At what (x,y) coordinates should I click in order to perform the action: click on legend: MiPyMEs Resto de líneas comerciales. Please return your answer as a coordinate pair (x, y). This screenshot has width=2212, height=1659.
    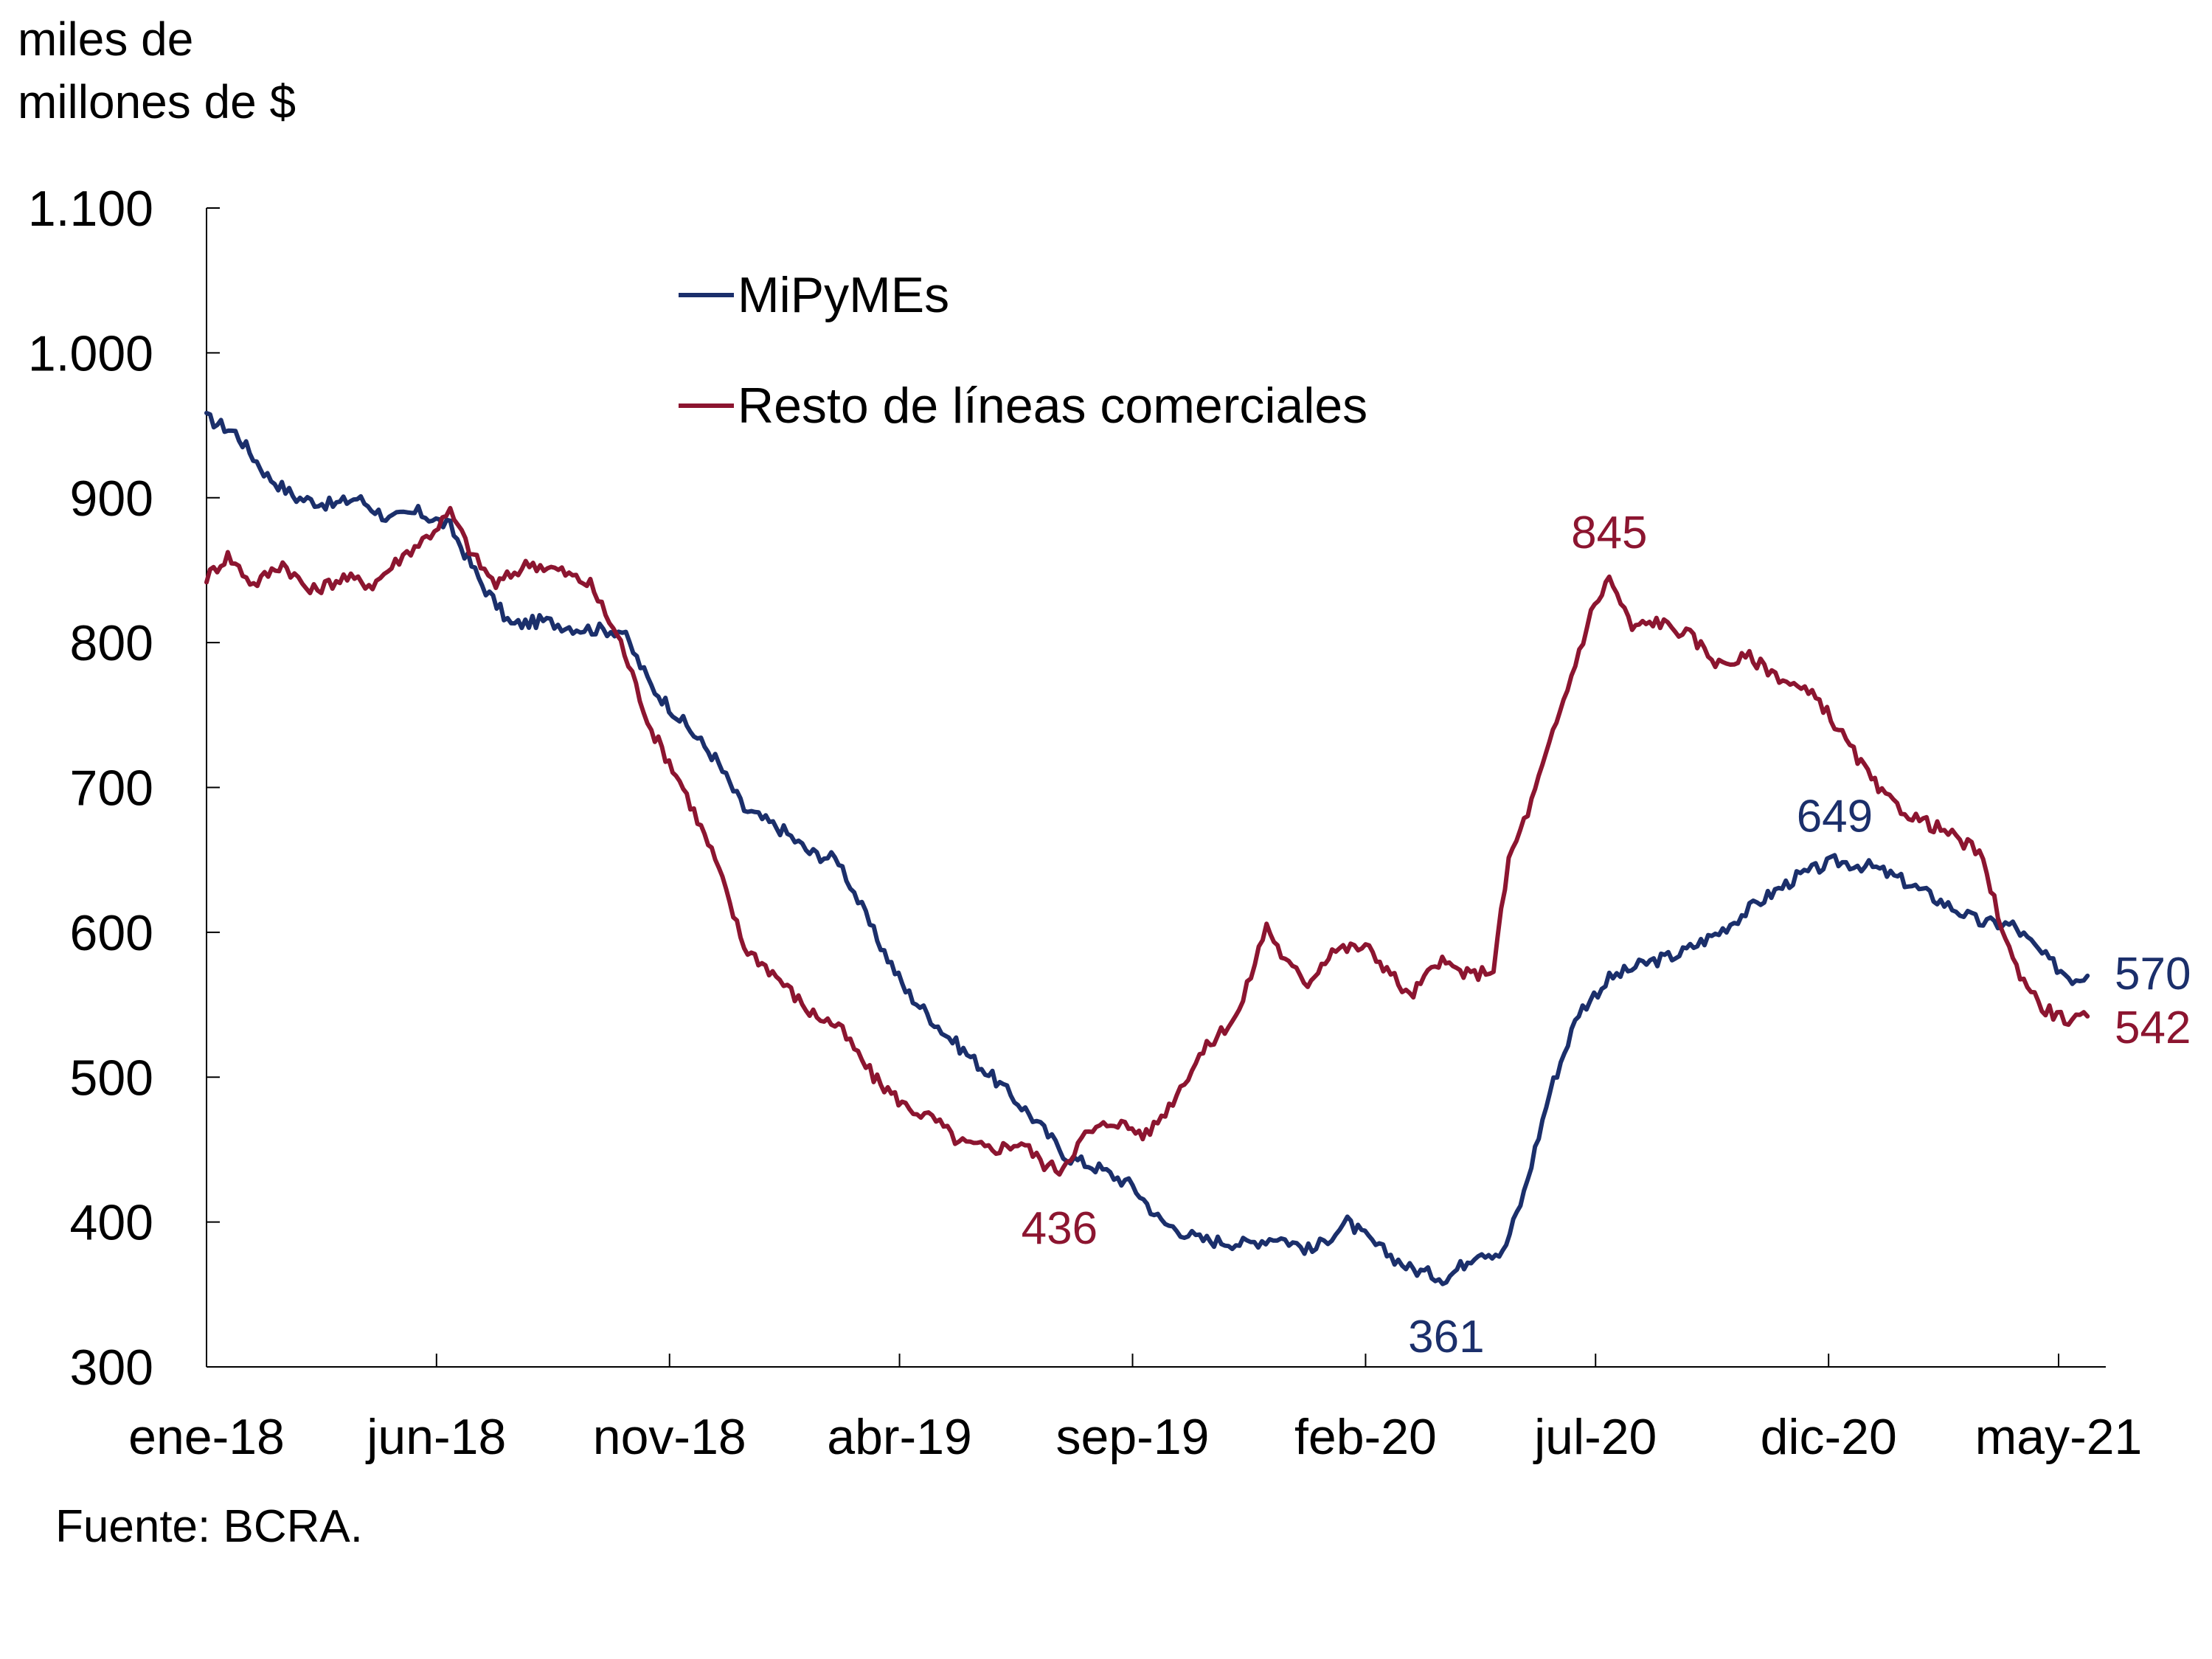
    Looking at the image, I should click on (1023, 351).